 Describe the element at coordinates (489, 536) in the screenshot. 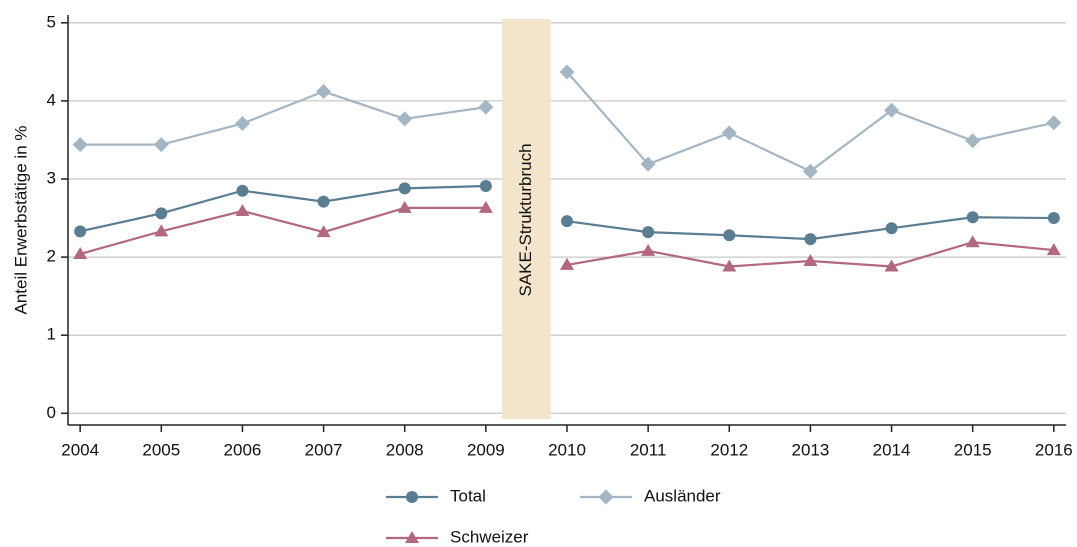

I see `legend-label: Schweizer` at that location.